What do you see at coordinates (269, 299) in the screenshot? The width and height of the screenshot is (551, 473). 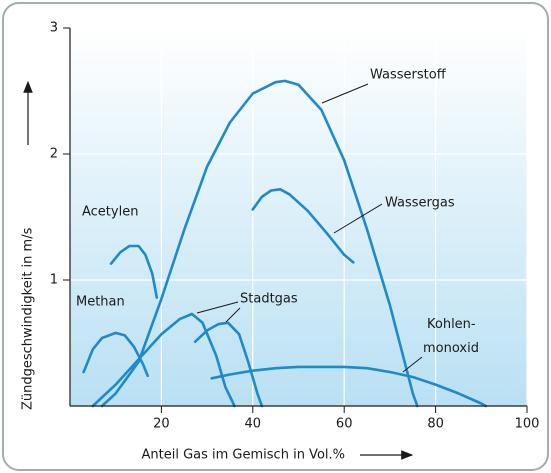 I see `series-label: Stadtgas` at bounding box center [269, 299].